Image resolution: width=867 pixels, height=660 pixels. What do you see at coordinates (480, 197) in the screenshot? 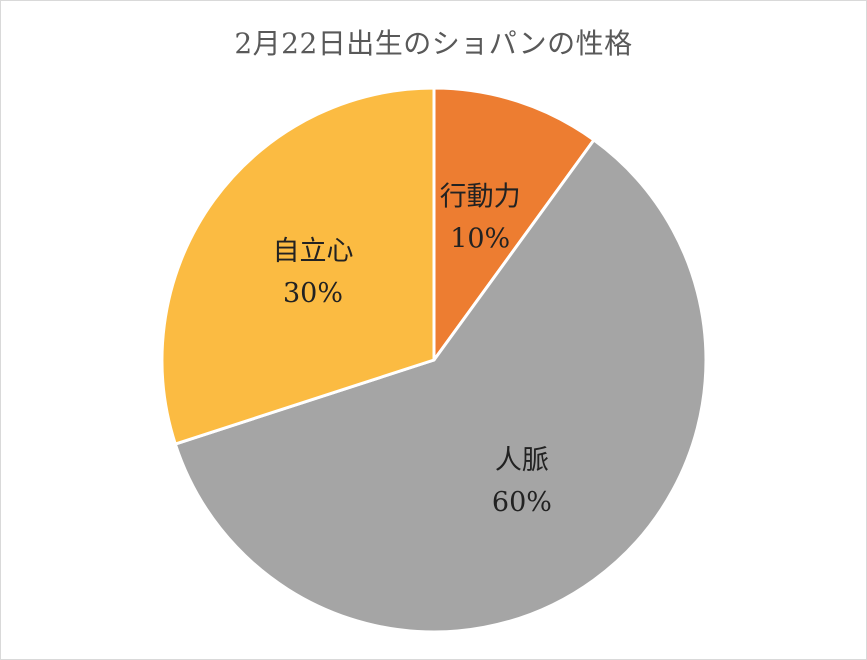
I see `slice-category-label: 行動力` at bounding box center [480, 197].